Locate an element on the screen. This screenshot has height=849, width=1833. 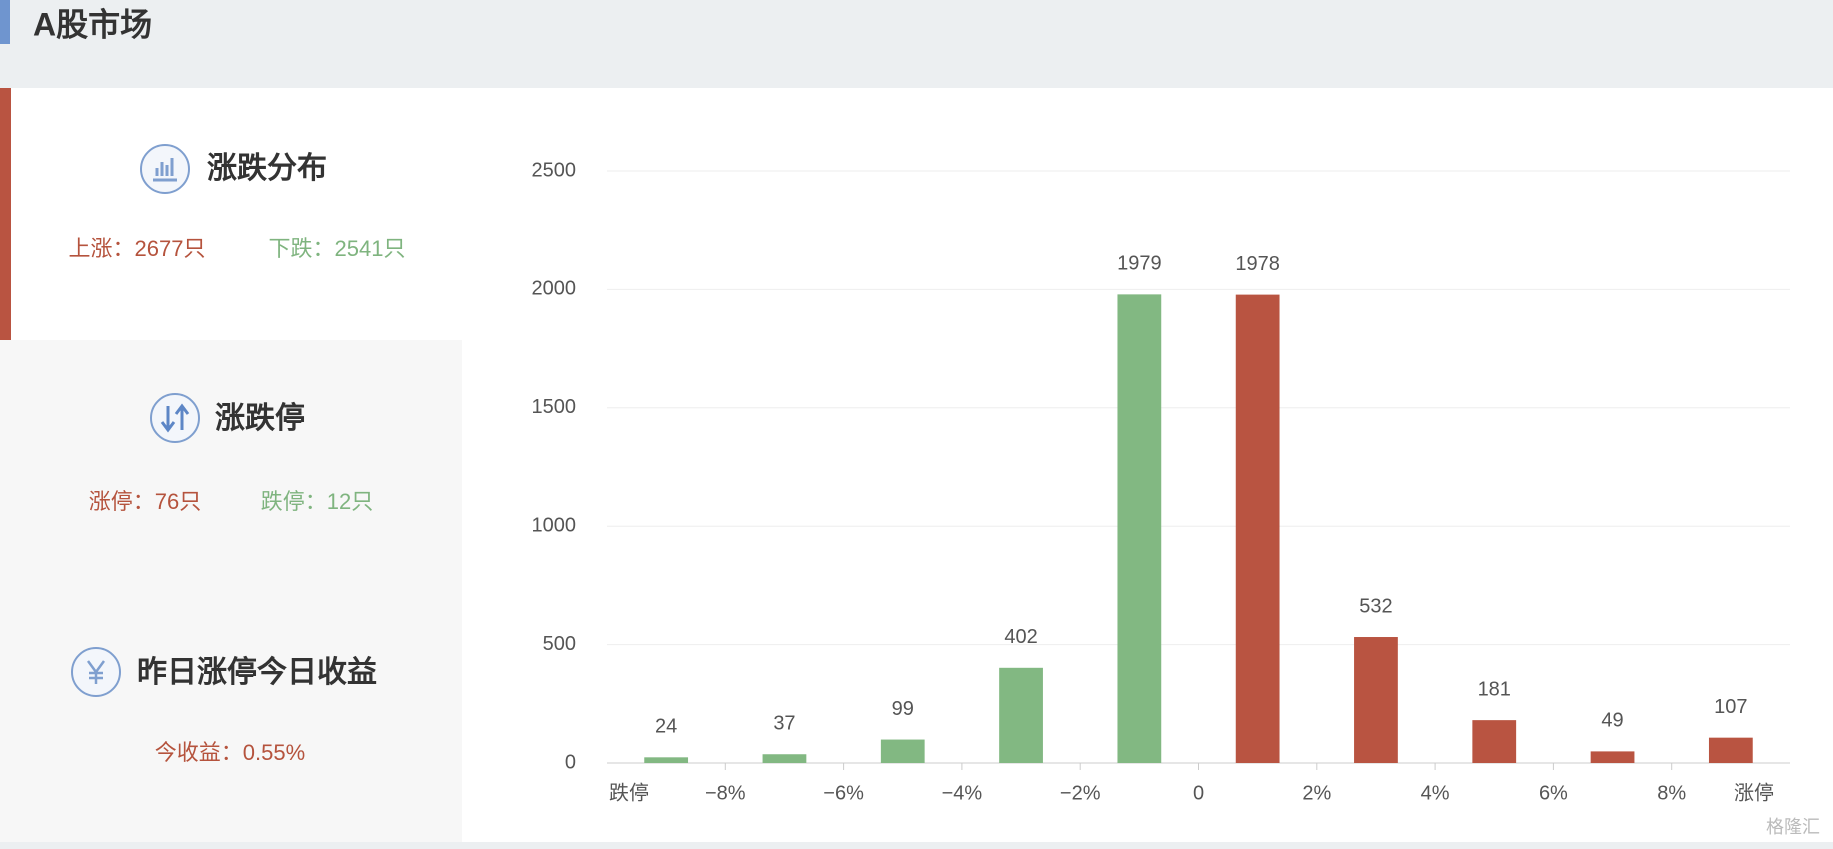
x-tick-label: 4% is located at coordinates (1435, 793).